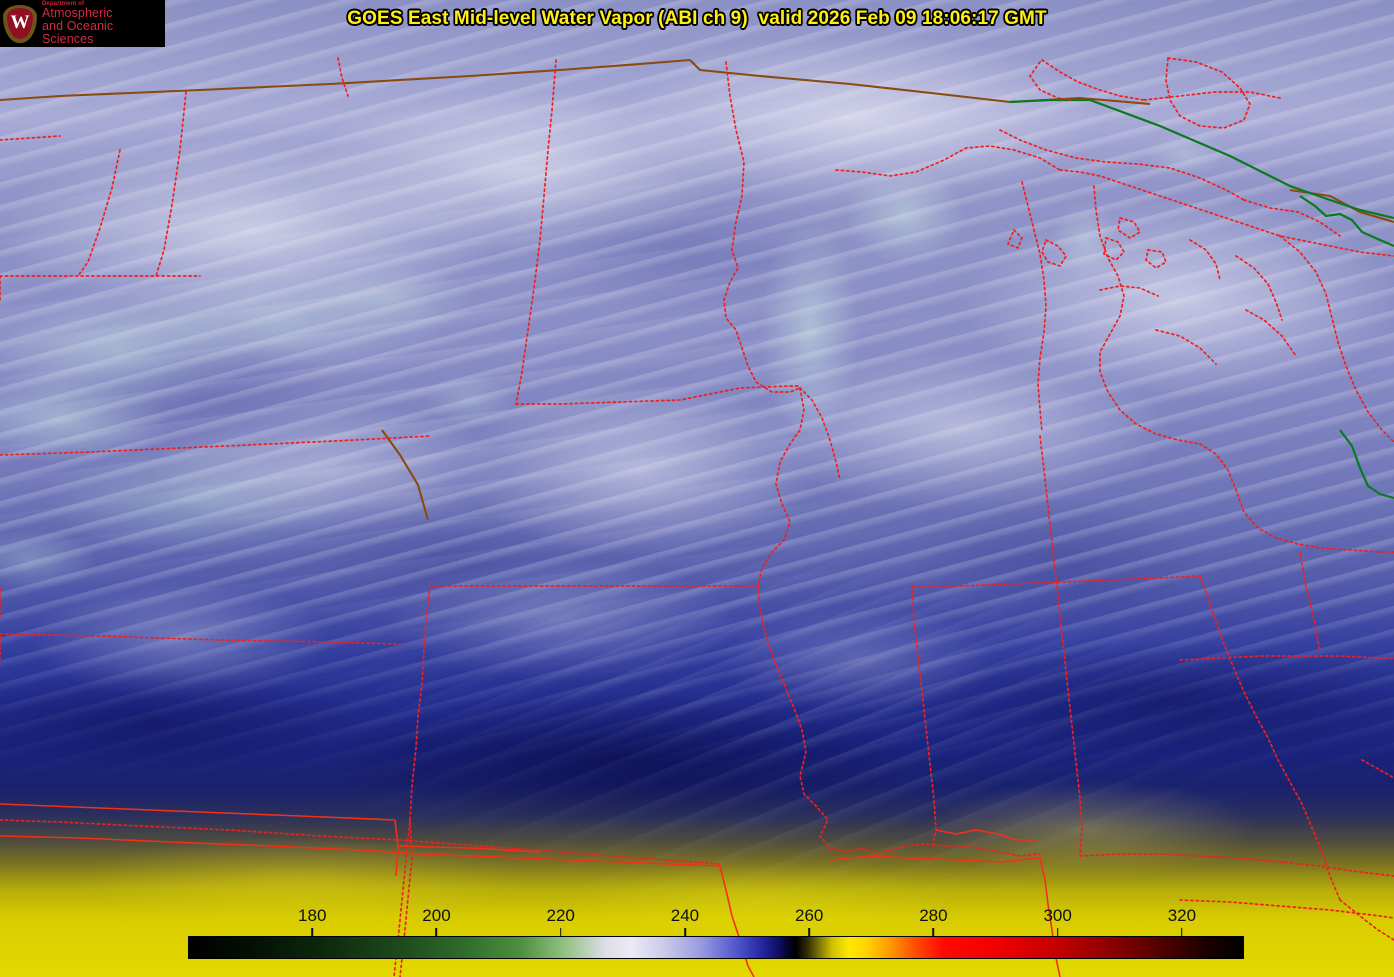 The height and width of the screenshot is (977, 1394). I want to click on colorbar-gradient-strip, so click(716, 947).